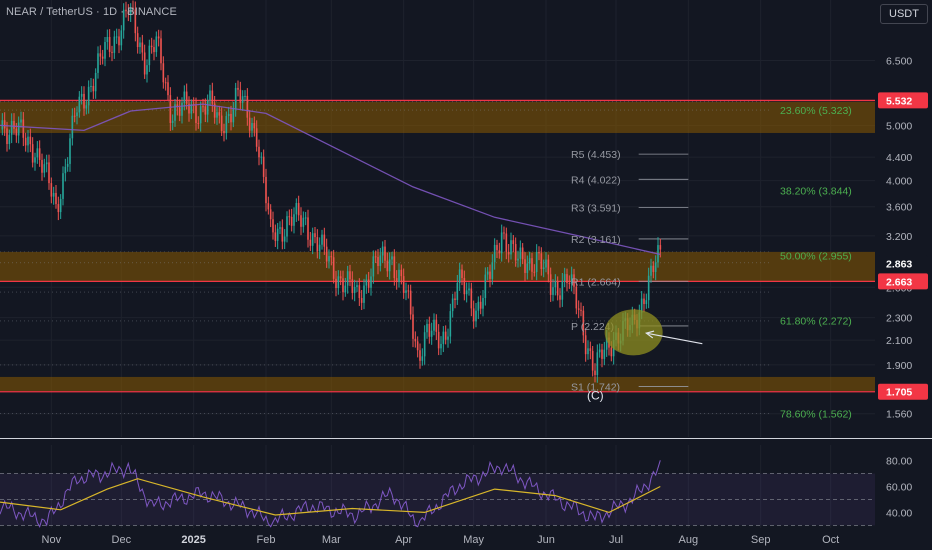 This screenshot has width=932, height=550. I want to click on pivot-label: R2 (3.161), so click(596, 240).